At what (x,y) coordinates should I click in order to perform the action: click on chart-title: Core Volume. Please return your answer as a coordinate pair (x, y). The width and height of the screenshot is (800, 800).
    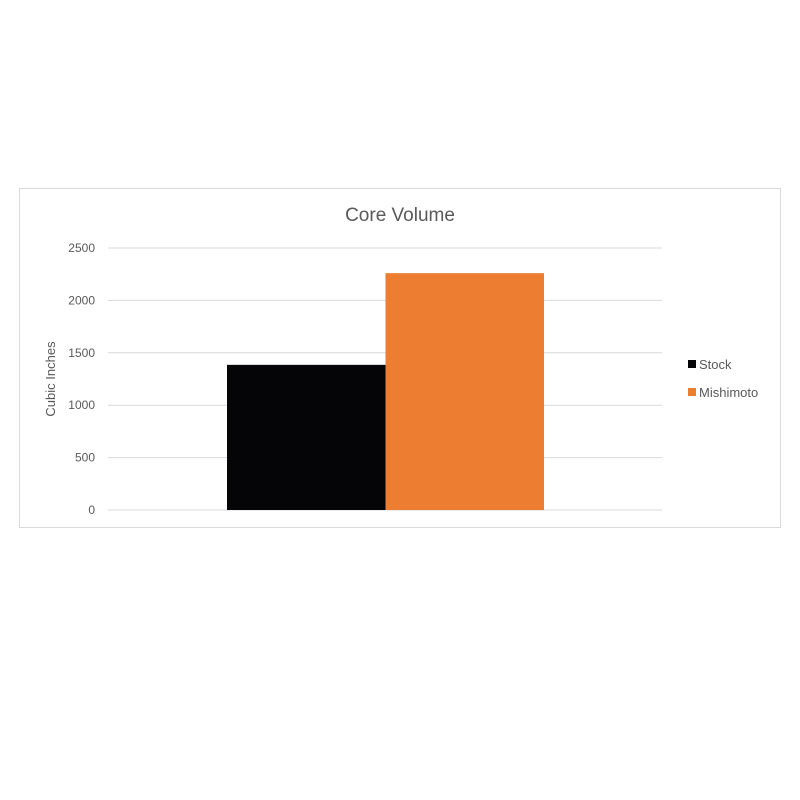
    Looking at the image, I should click on (400, 215).